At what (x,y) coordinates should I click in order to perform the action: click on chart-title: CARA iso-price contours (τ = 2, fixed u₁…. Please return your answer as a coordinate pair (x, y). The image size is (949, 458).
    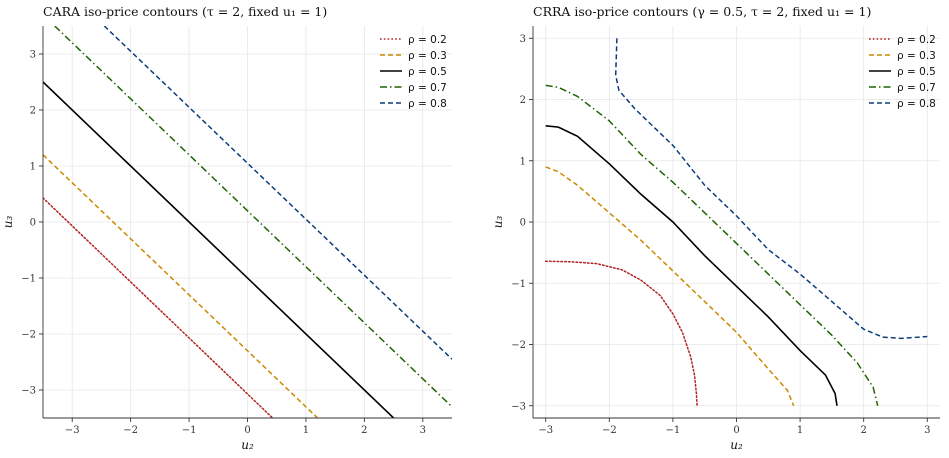
    Looking at the image, I should click on (185, 11).